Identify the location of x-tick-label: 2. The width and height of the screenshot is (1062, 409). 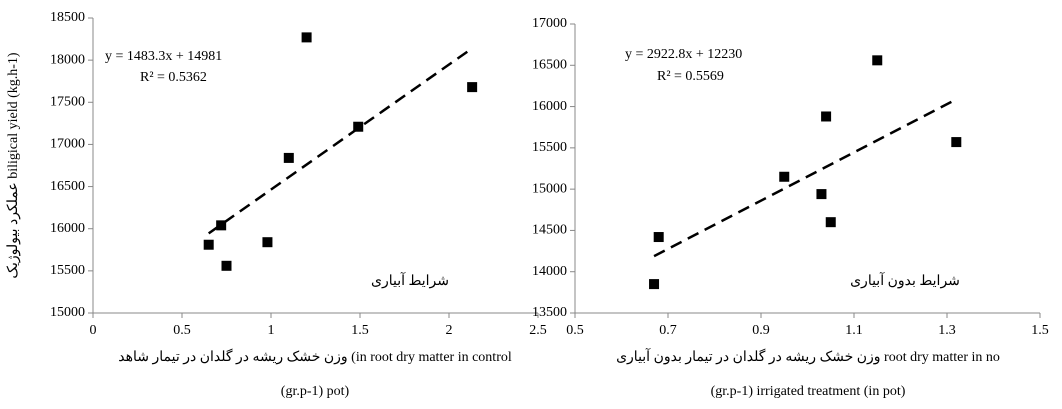
(449, 330).